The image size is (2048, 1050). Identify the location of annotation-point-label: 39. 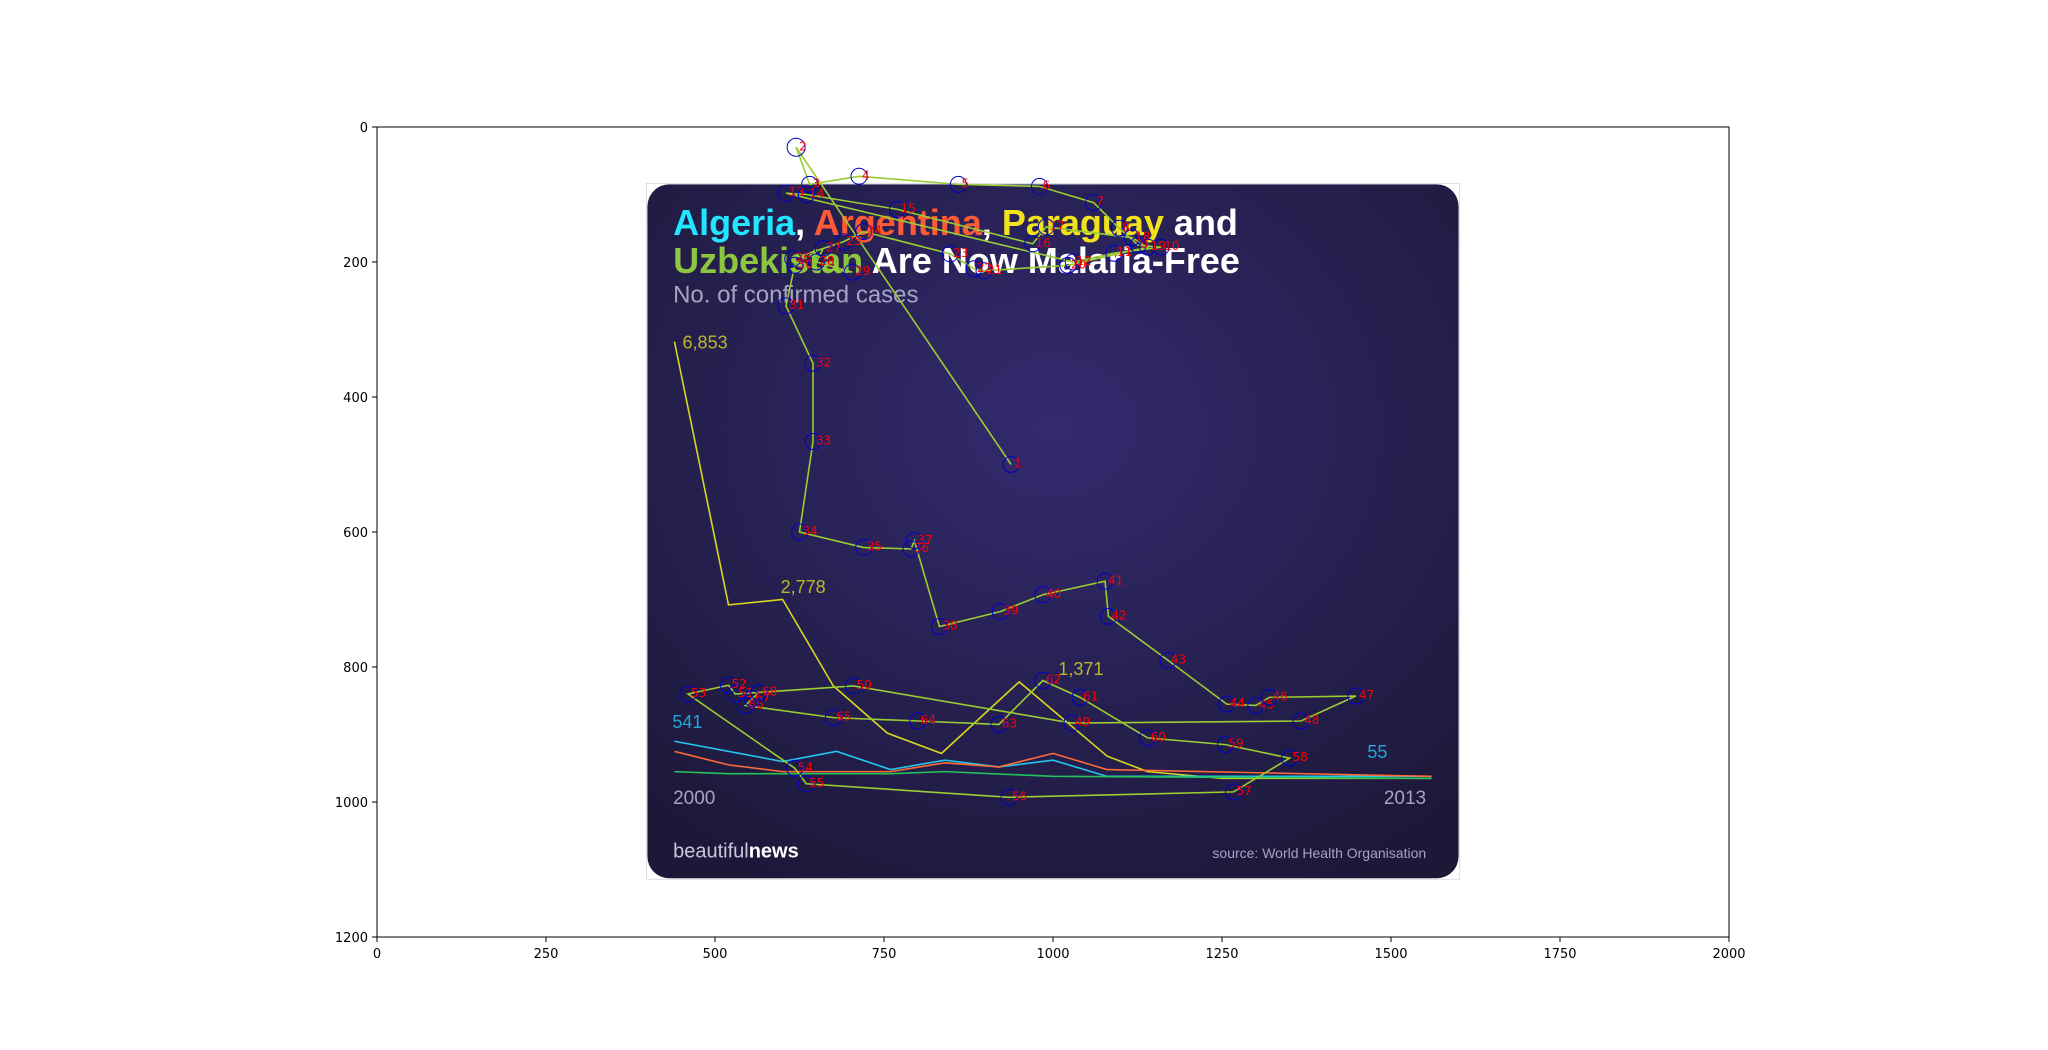
(1010, 611).